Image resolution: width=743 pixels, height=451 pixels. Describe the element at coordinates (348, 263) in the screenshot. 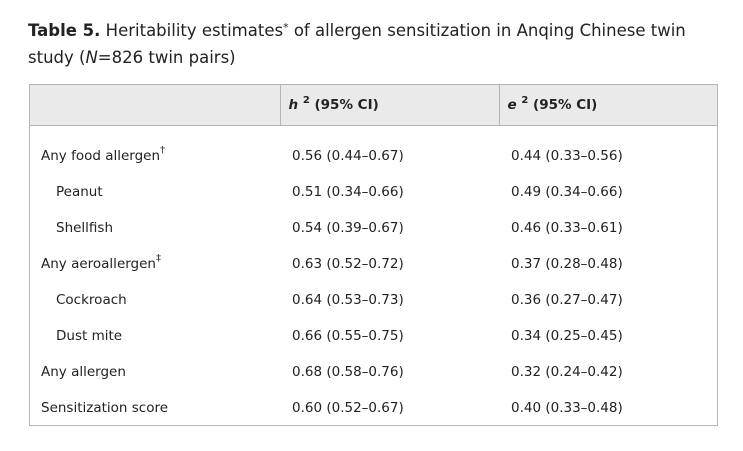

I see `h2-value: 0.63 (0.52–0.72)` at that location.